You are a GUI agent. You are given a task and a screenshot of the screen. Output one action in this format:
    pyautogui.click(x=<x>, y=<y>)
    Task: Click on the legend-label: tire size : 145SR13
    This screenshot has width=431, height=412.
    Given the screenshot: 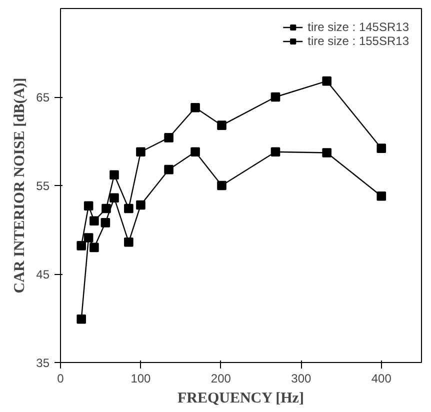 What is the action you would take?
    pyautogui.click(x=358, y=27)
    